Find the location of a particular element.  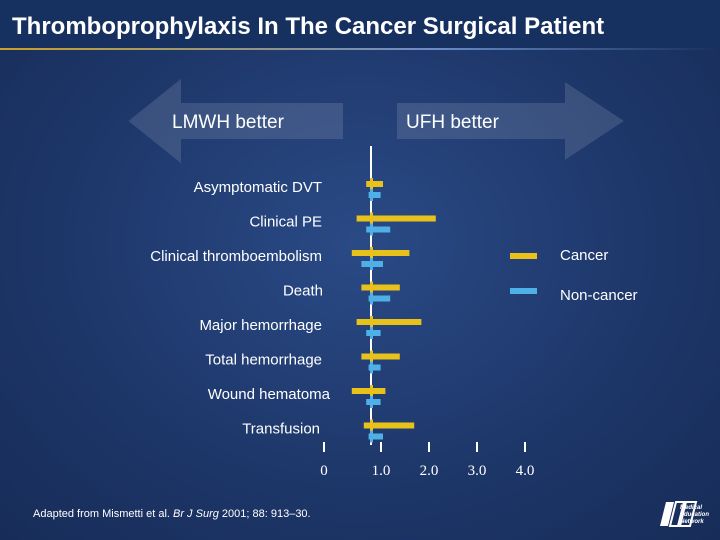

legend: Cancer Non-cancer is located at coordinates (574, 275).